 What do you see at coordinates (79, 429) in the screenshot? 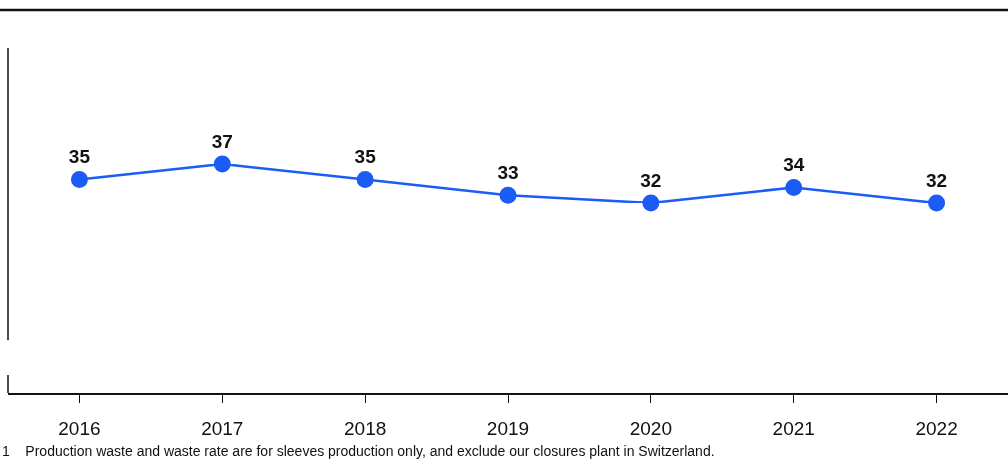
I see `x-tick-label: 2016` at bounding box center [79, 429].